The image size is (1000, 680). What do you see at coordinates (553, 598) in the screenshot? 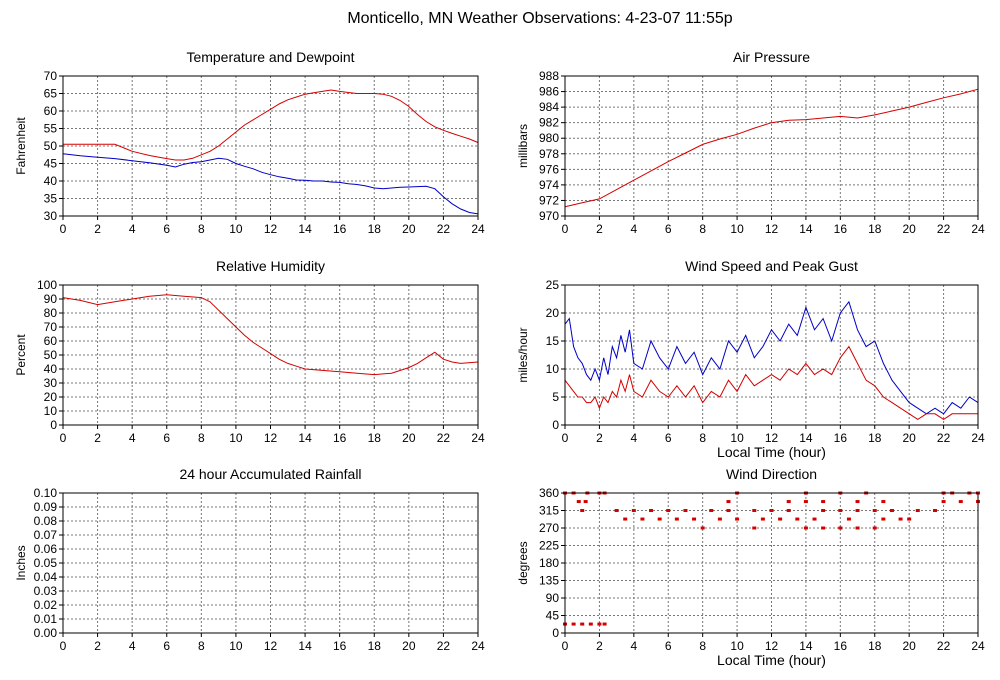
I see `wind_direction-ytick-label: 90` at bounding box center [553, 598].